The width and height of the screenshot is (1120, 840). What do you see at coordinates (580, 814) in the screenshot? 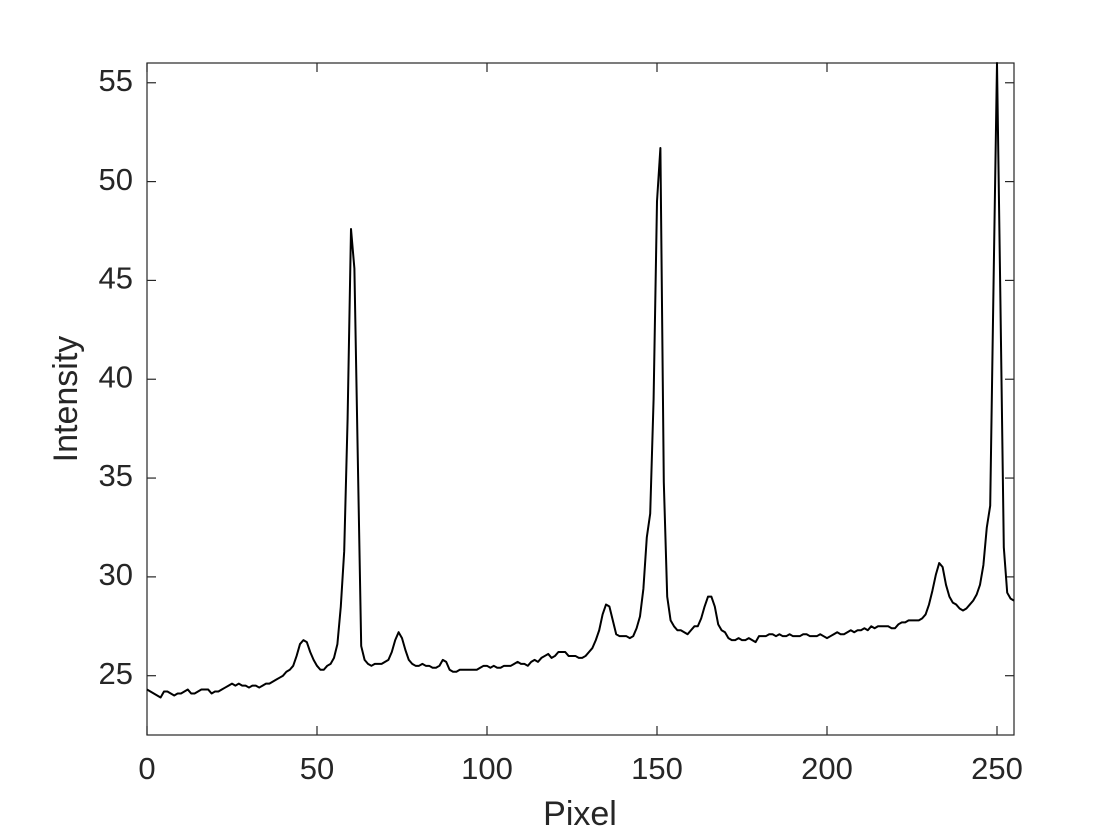
I see `x-axis-label: Pixel` at bounding box center [580, 814].